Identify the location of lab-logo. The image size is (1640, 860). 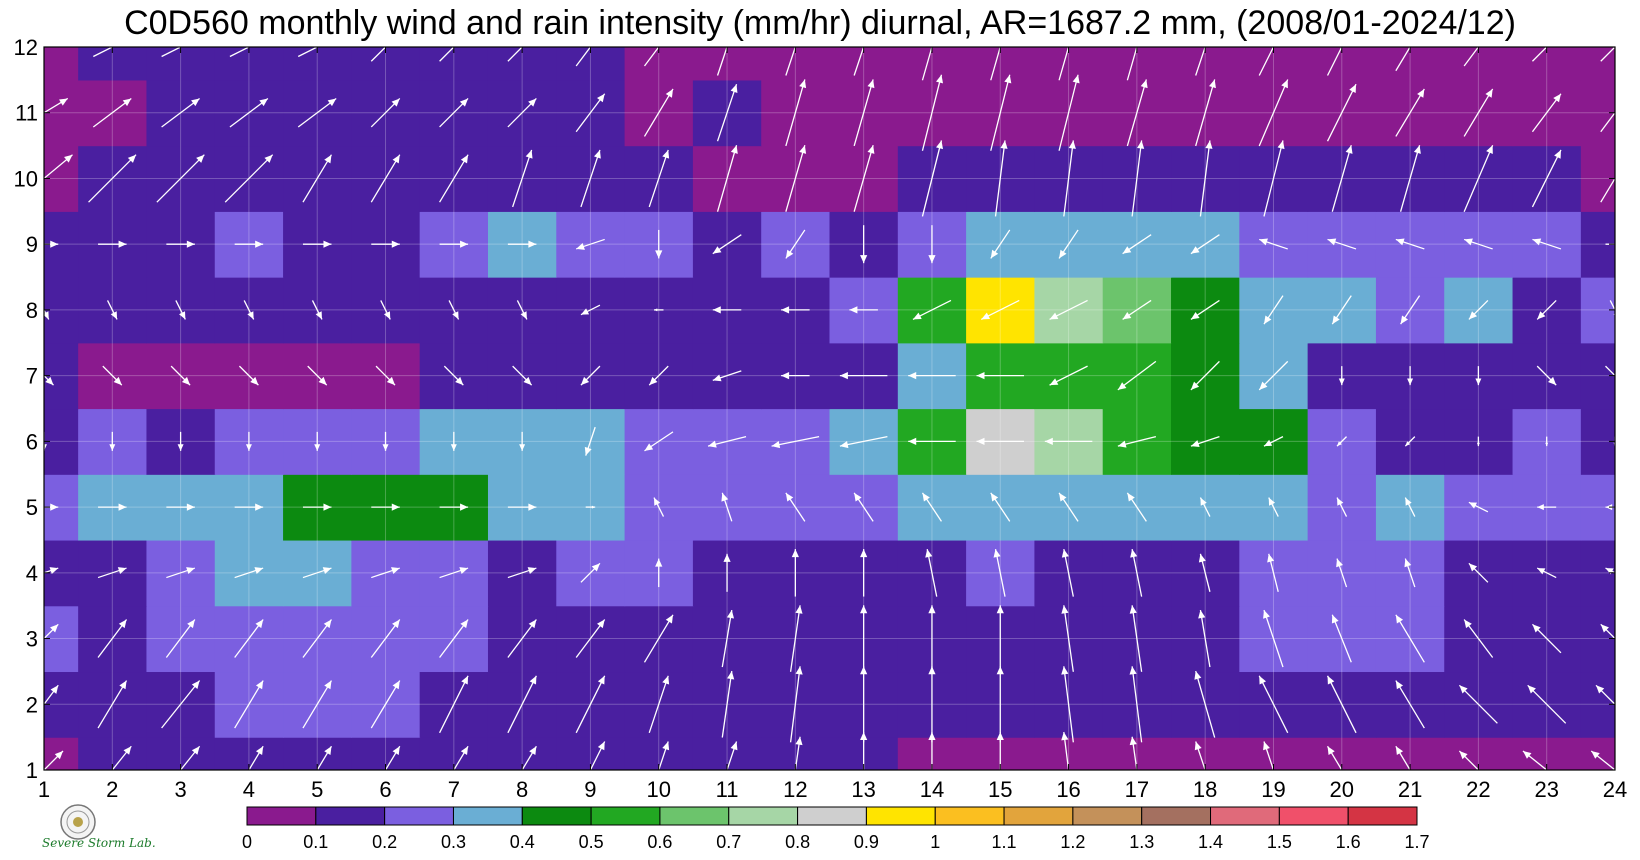
(78, 822).